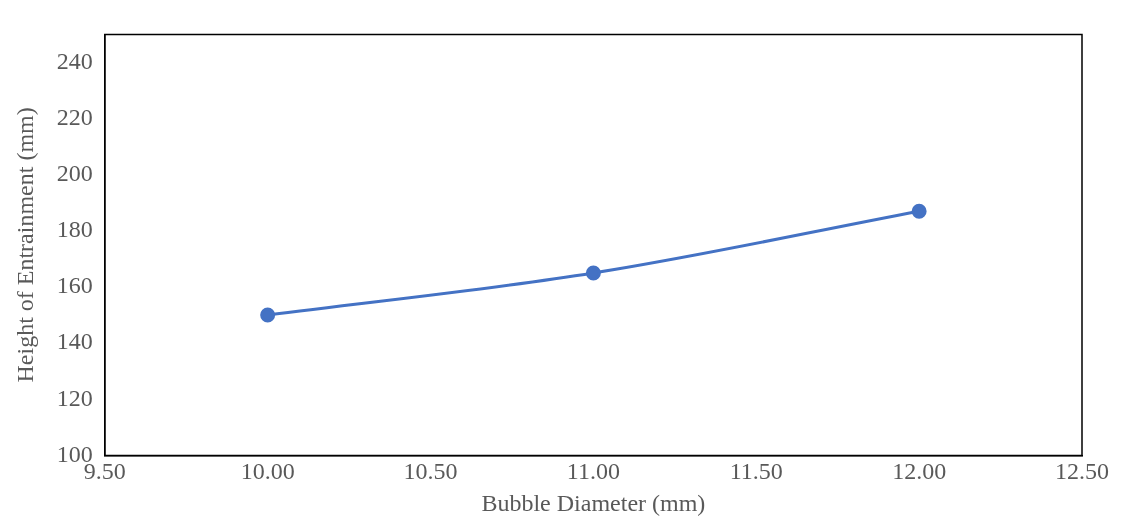 This screenshot has height=527, width=1130. Describe the element at coordinates (756, 471) in the screenshot. I see `x-tick-label: 11.50` at that location.